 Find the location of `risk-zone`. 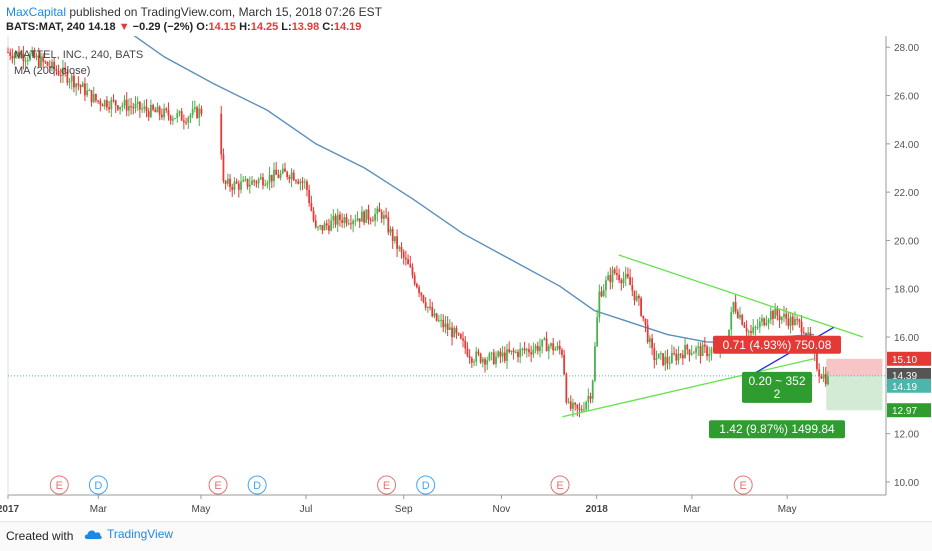

risk-zone is located at coordinates (854, 367).